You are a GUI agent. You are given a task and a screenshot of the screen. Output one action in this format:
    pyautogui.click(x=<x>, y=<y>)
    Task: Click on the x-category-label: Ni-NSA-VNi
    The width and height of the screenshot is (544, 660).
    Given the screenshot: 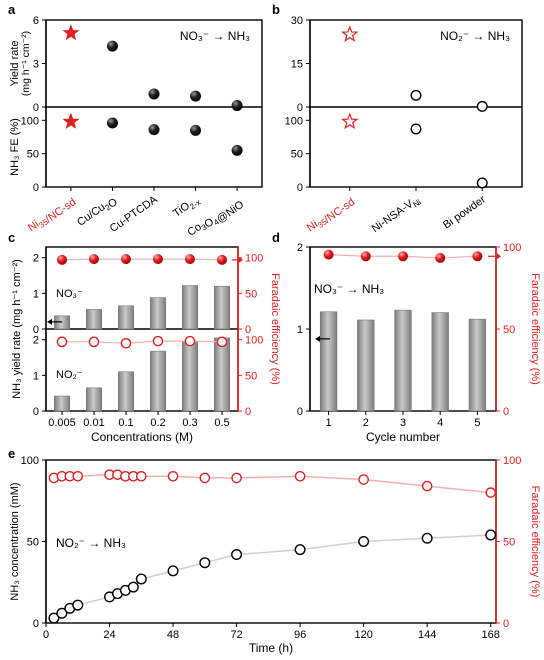 What is the action you would take?
    pyautogui.click(x=396, y=215)
    